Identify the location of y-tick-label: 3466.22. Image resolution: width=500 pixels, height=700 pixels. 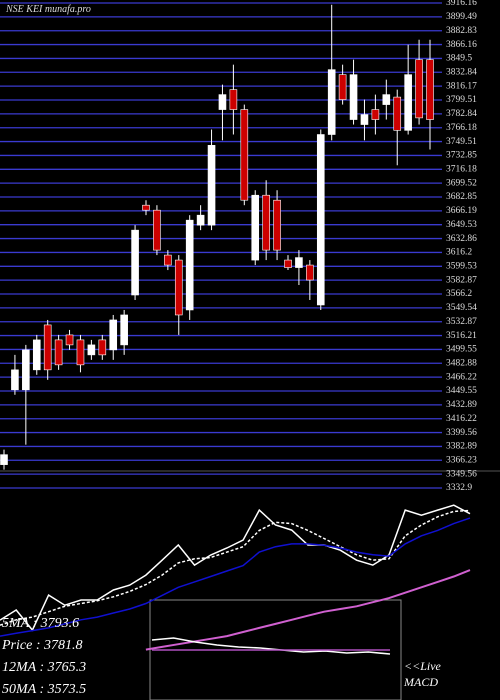
(461, 377).